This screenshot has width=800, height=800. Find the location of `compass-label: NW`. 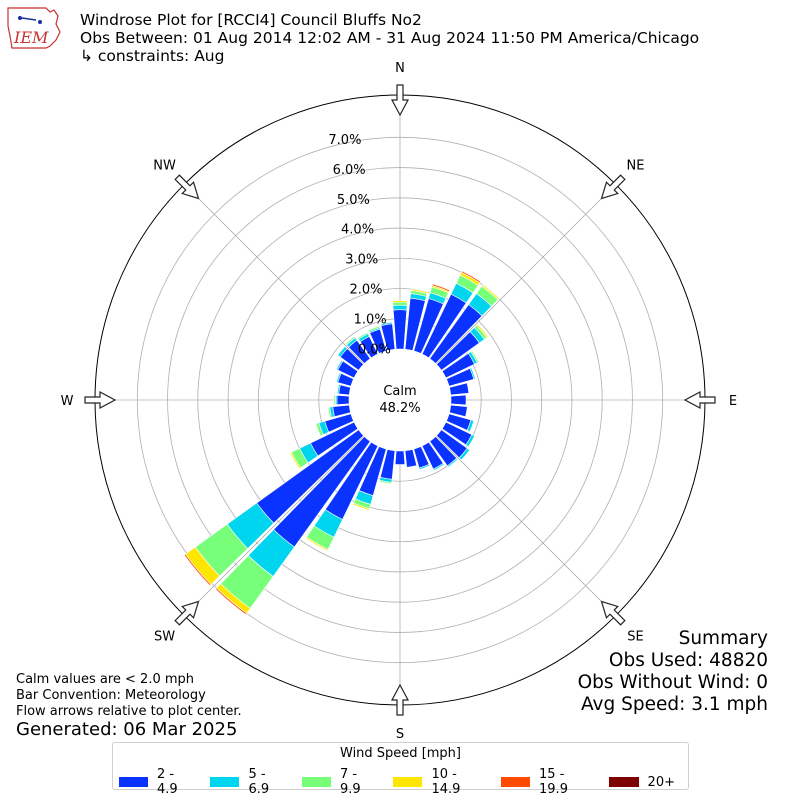

compass-label: NW is located at coordinates (164, 166).